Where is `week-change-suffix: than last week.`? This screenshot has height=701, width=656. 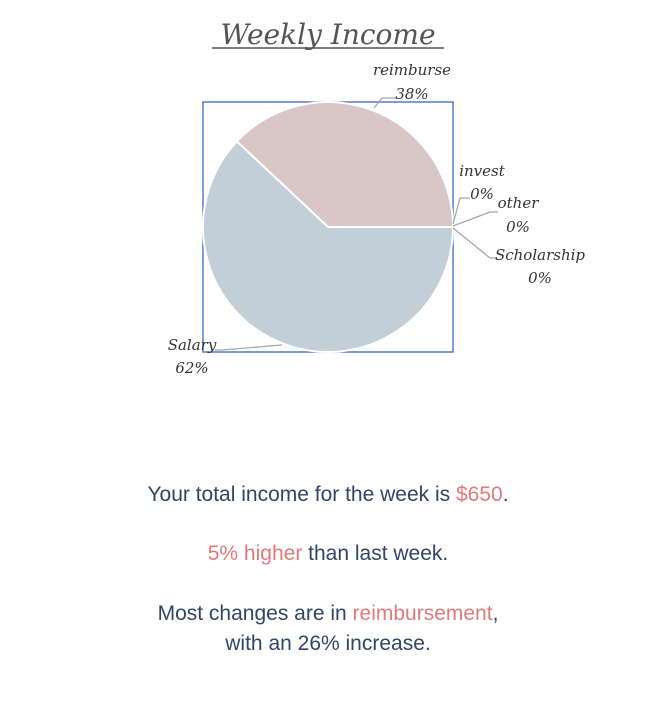
week-change-suffix: than last week. is located at coordinates (375, 553).